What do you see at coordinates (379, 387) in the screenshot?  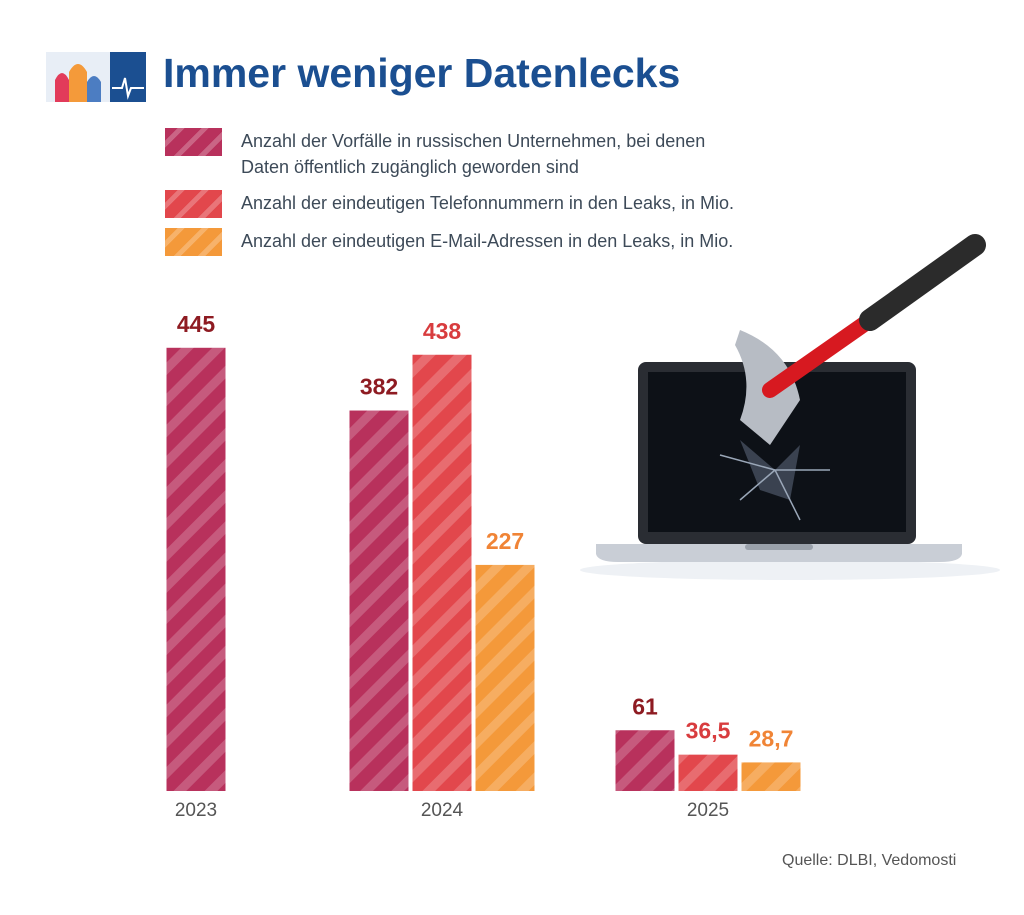 I see `data-label: 382` at bounding box center [379, 387].